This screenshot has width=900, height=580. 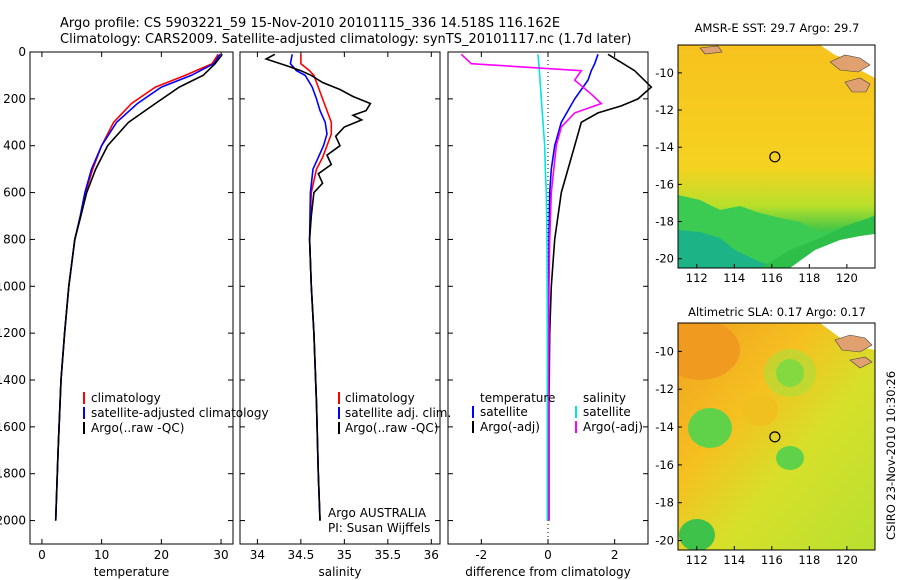 I want to click on y-tick-label: 1400, so click(x=13, y=380).